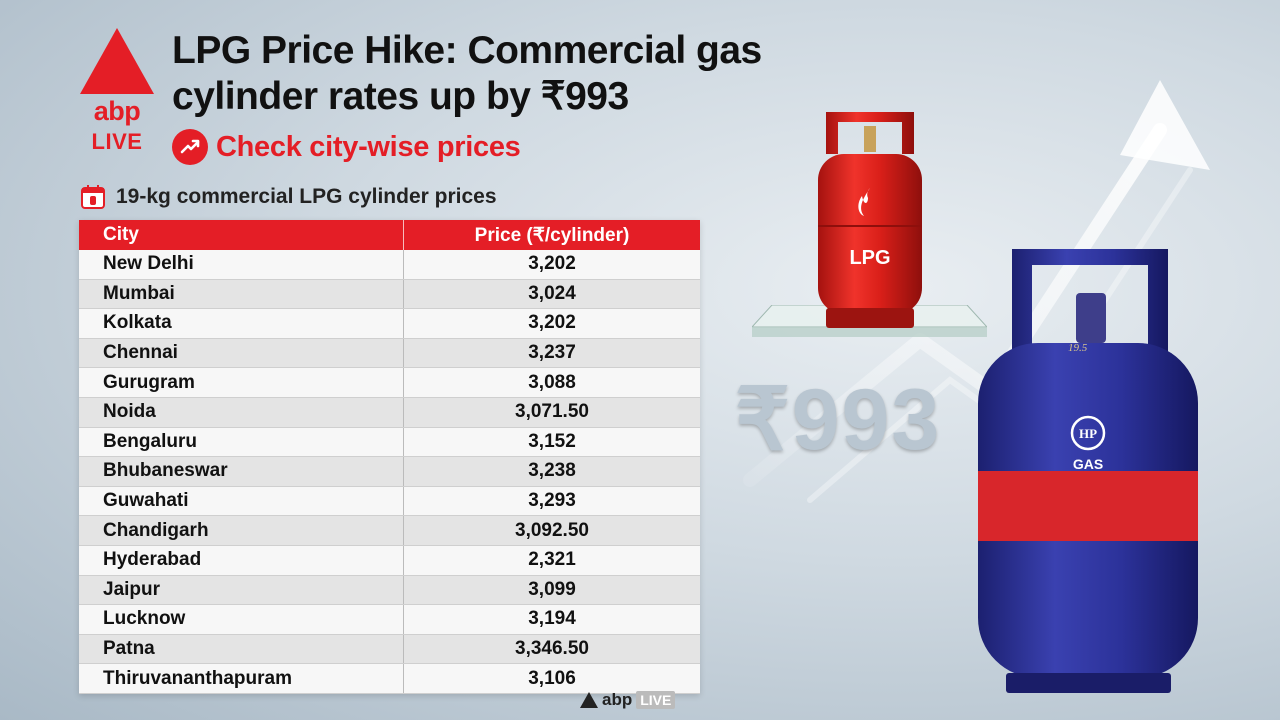  What do you see at coordinates (241, 649) in the screenshot?
I see `city-cell: Patna` at bounding box center [241, 649].